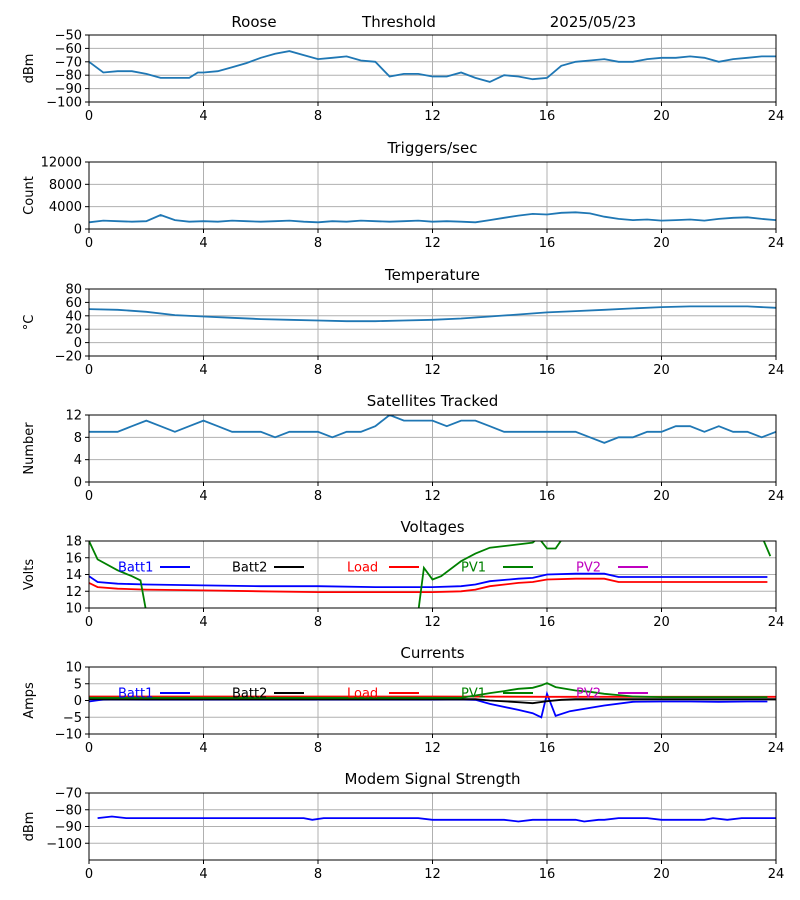 This screenshot has width=800, height=900. Describe the element at coordinates (432, 314) in the screenshot. I see `series-line-temperature` at that location.